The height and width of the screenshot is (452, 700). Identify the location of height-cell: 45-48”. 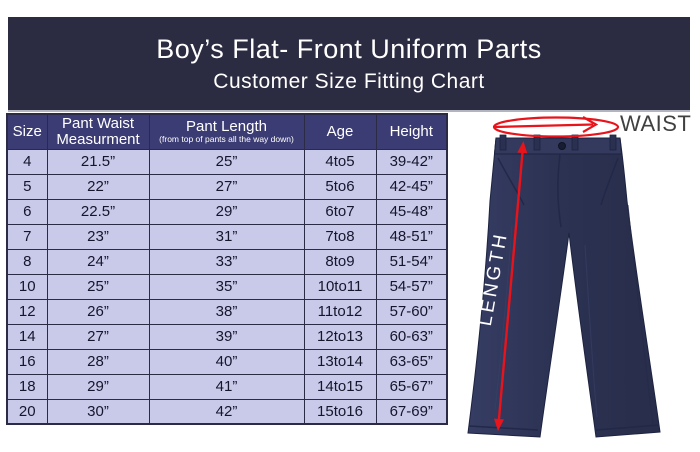
(411, 211).